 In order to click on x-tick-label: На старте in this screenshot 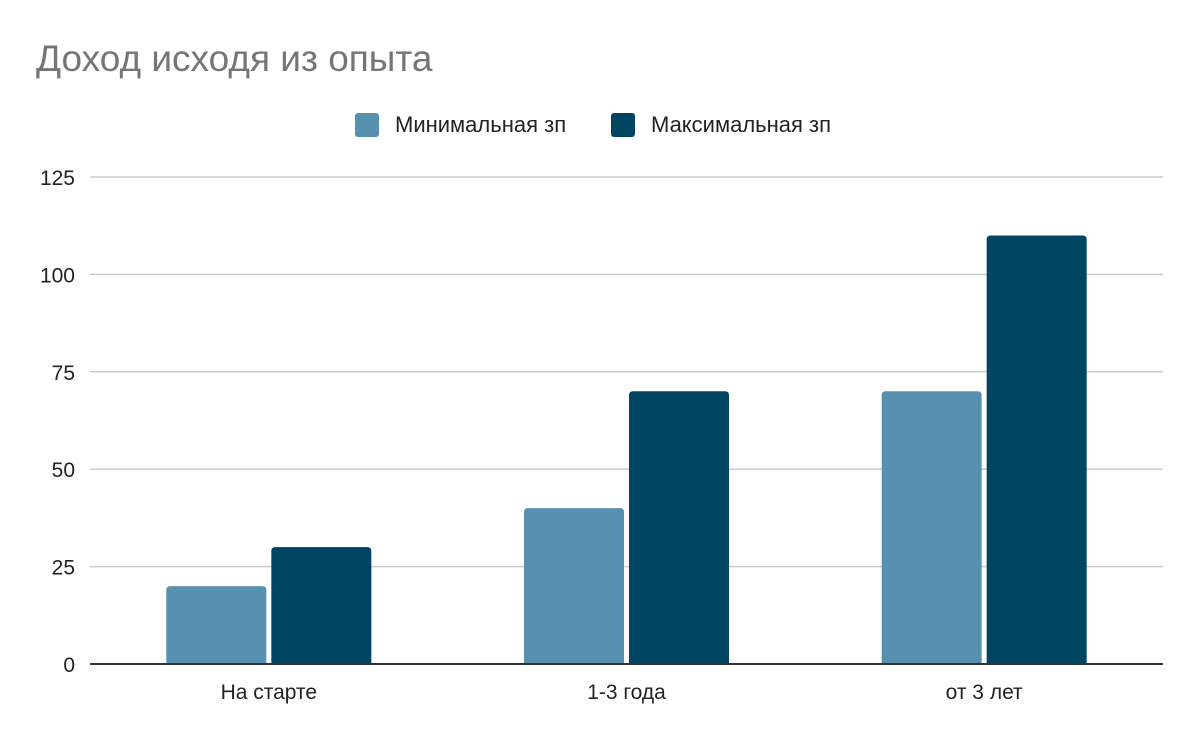, I will do `click(269, 692)`.